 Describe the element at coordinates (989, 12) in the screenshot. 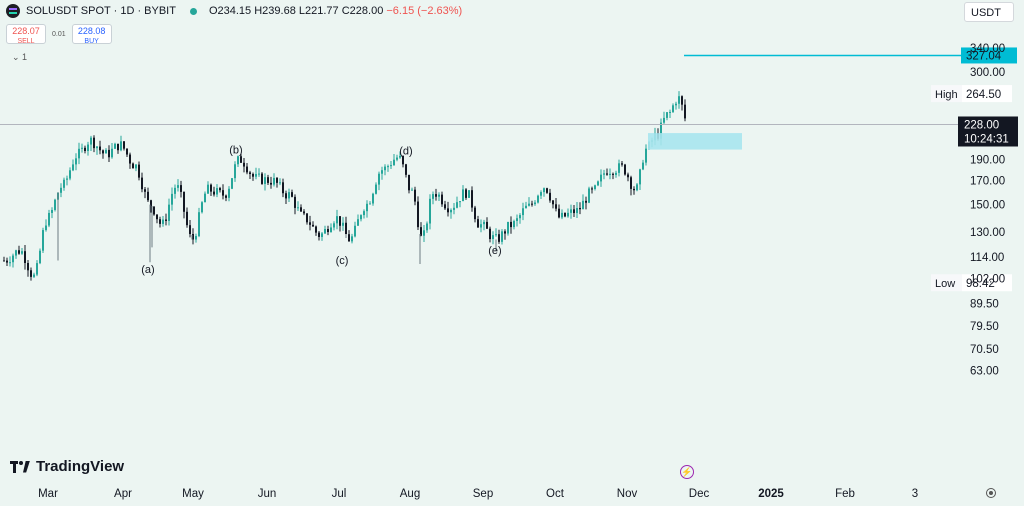

I see `currency-selector: USDT` at that location.